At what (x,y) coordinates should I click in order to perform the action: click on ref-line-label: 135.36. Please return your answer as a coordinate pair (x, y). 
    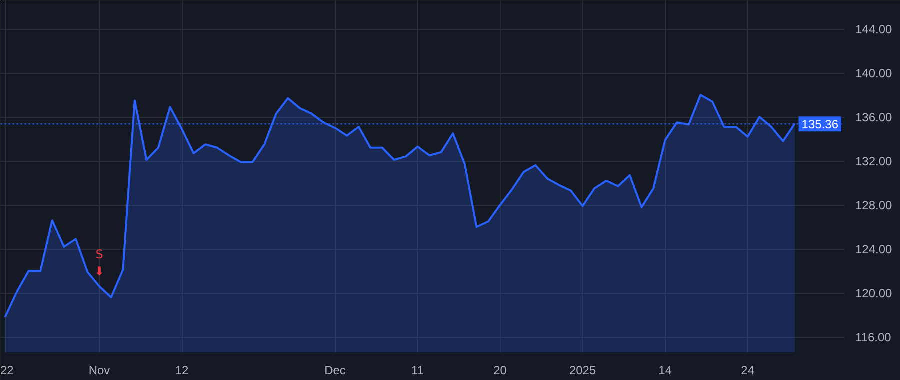
    Looking at the image, I should click on (820, 125).